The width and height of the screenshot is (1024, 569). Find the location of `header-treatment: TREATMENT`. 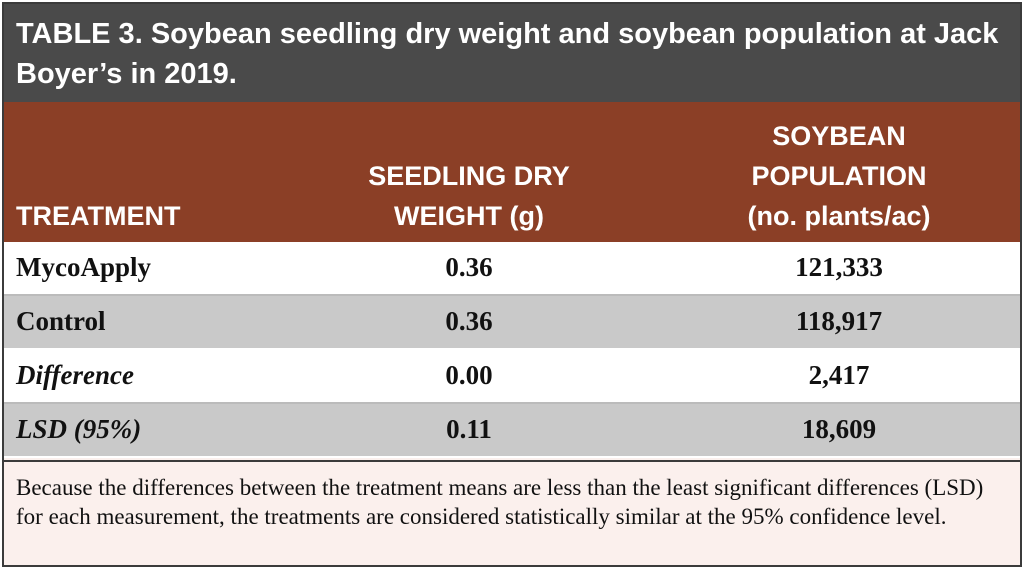

header-treatment: TREATMENT is located at coordinates (98, 216).